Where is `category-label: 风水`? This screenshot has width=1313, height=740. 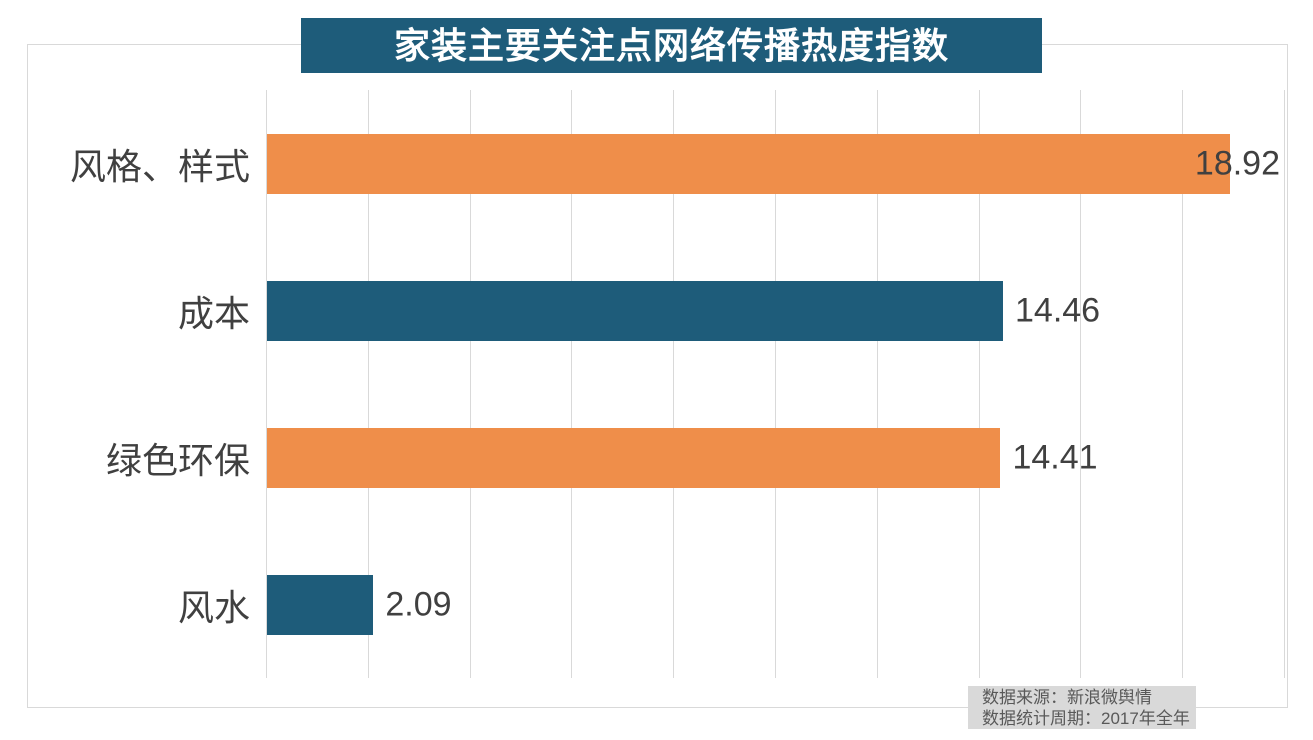 category-label: 风水 is located at coordinates (213, 607).